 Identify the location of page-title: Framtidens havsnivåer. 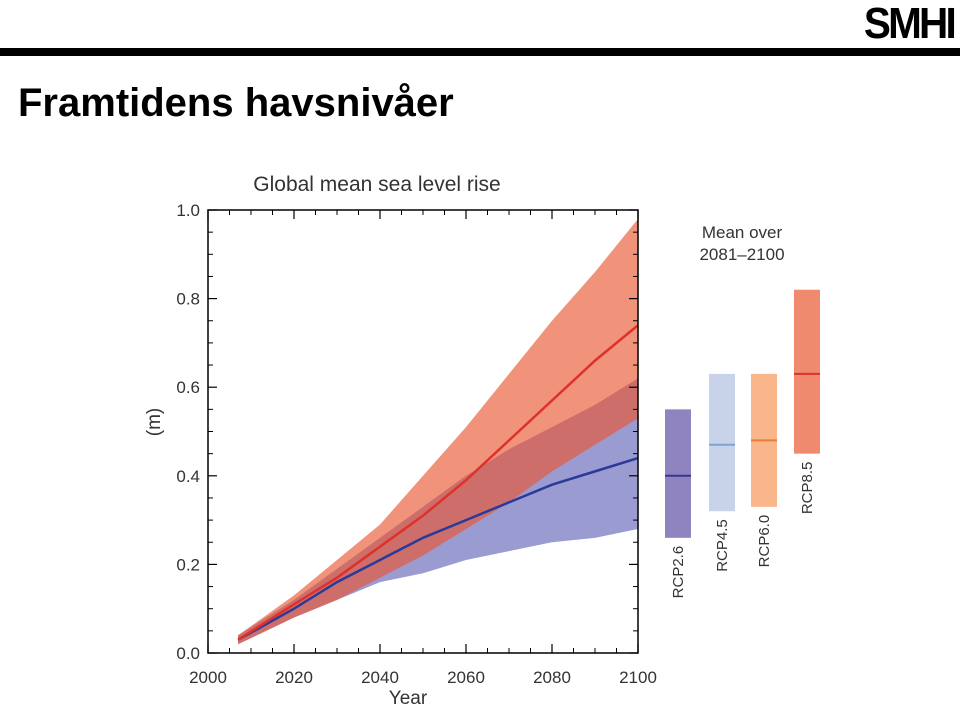
(236, 103).